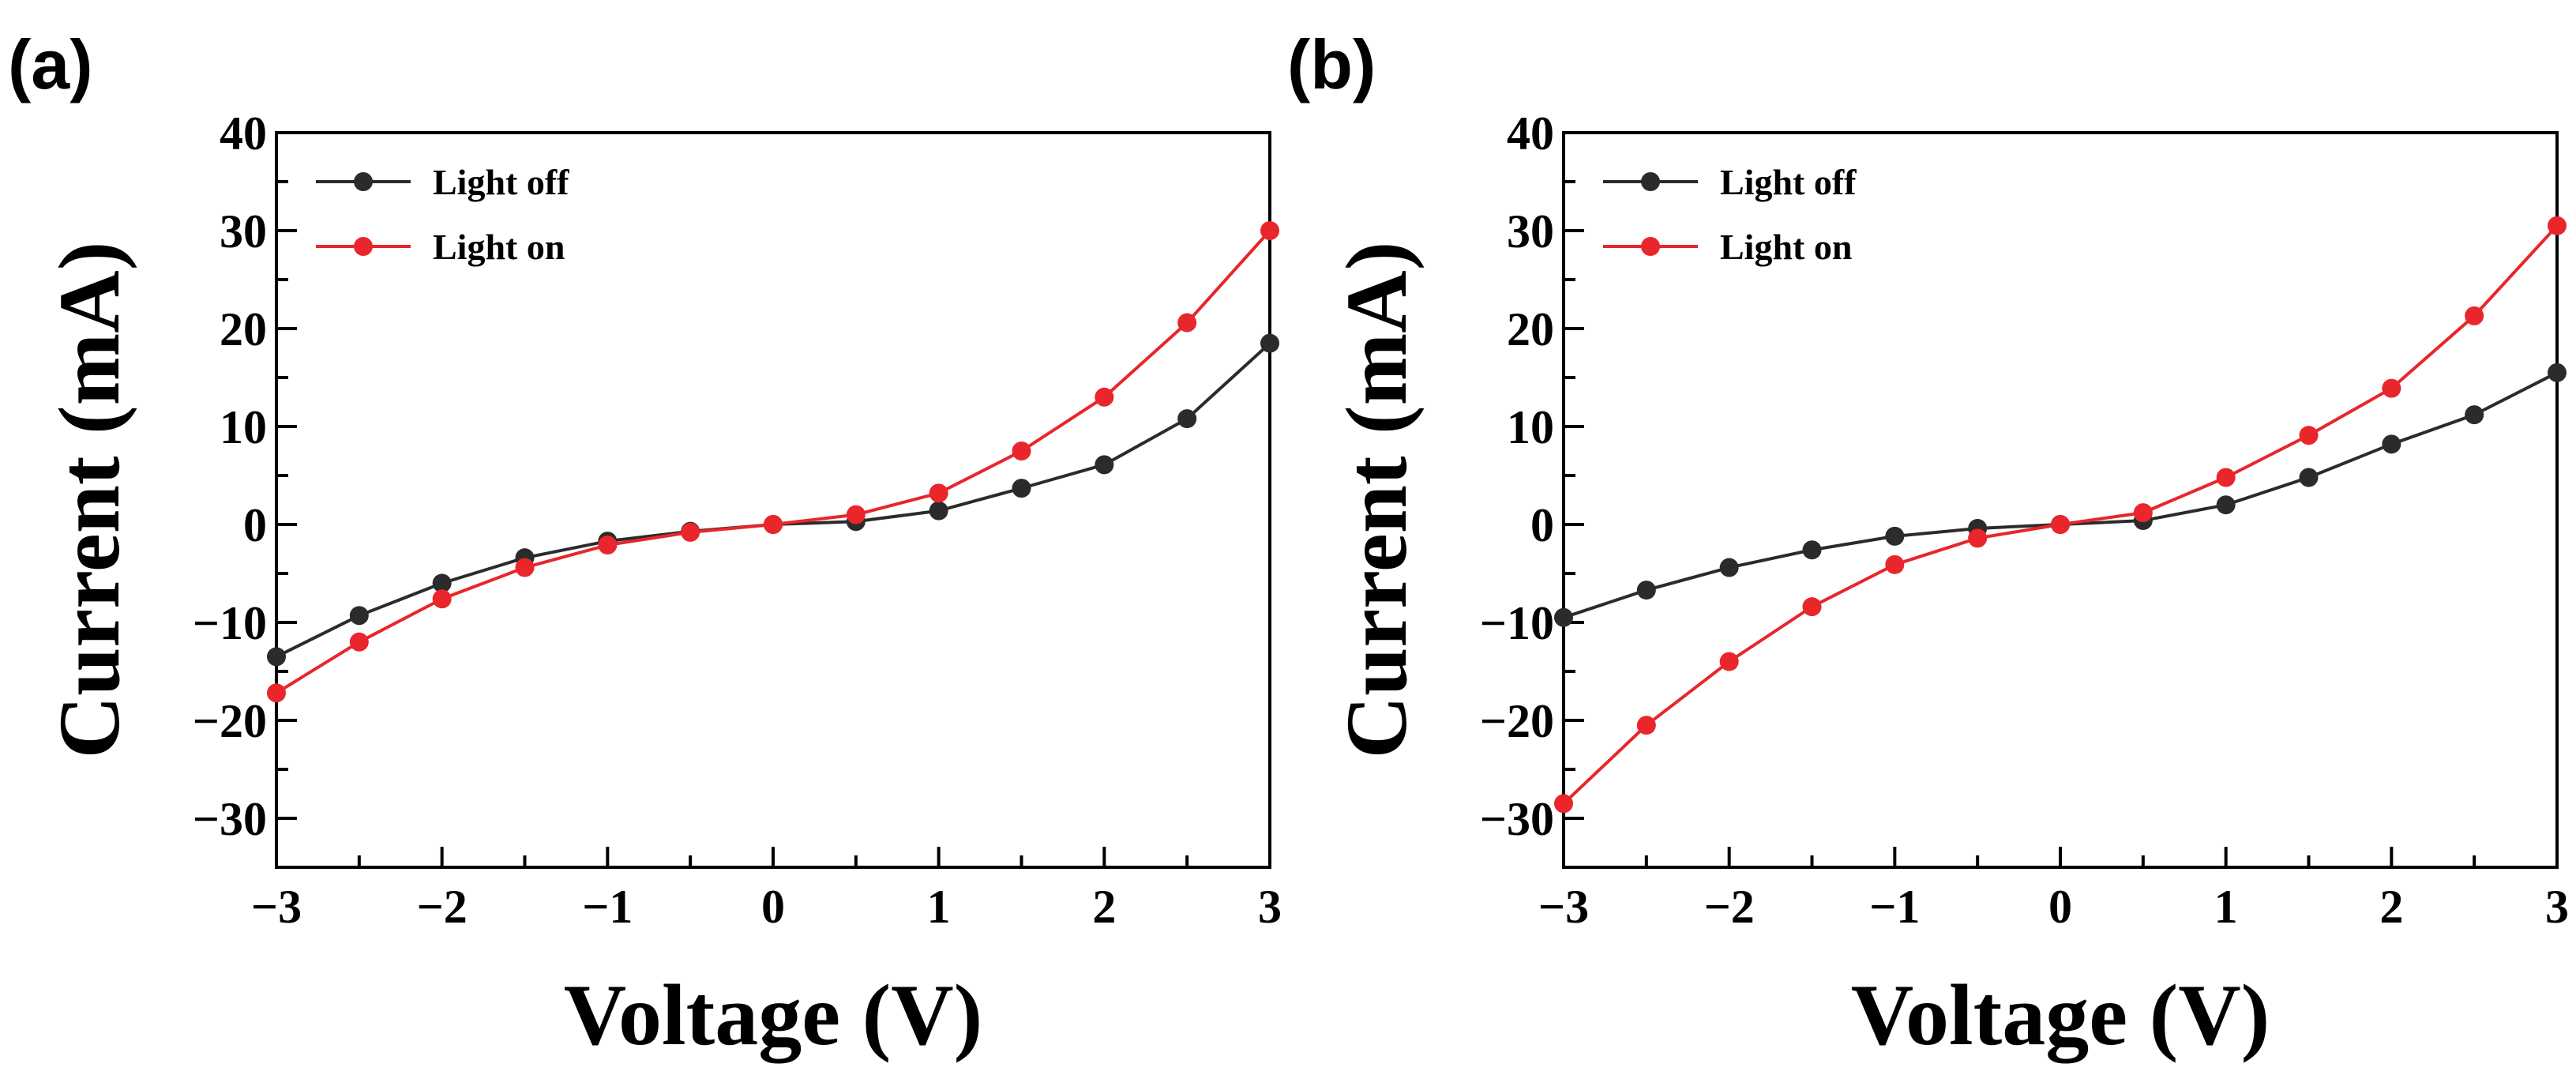 This screenshot has width=2576, height=1075. What do you see at coordinates (1331, 64) in the screenshot?
I see `panel-label: (b)` at bounding box center [1331, 64].